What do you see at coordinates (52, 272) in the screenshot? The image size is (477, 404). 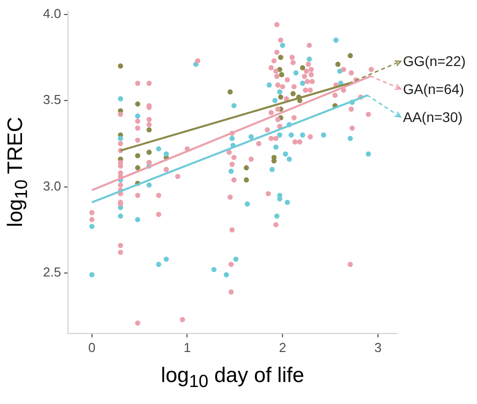 I see `y-tick-label: 2.5` at bounding box center [52, 272].